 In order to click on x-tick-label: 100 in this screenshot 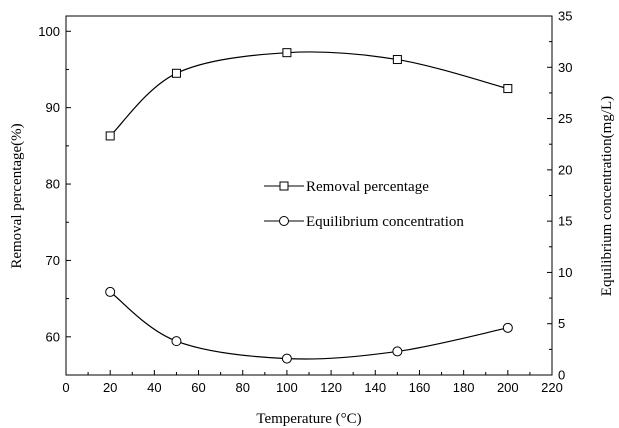, I will do `click(287, 387)`.